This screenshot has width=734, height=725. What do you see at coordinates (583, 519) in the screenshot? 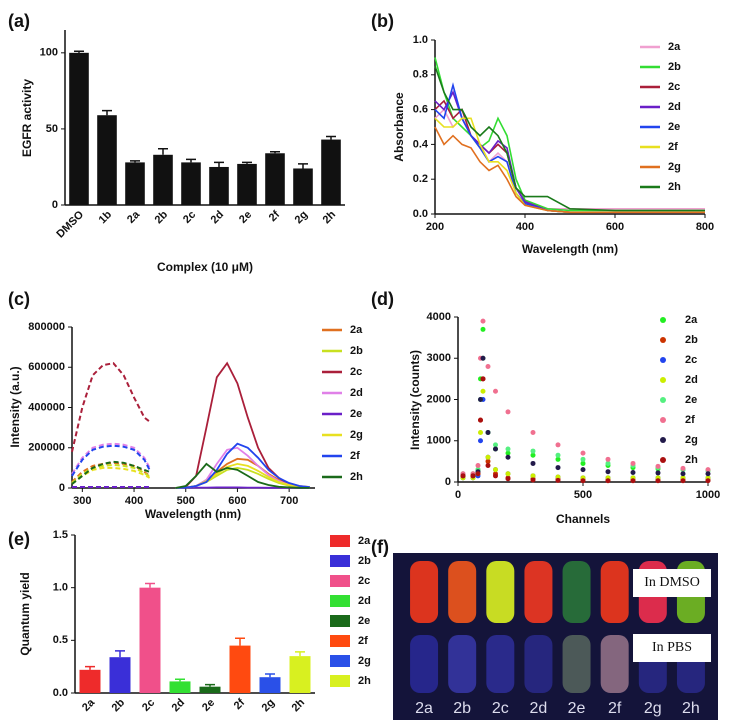
I see `x-axis-label: Channels` at bounding box center [583, 519].